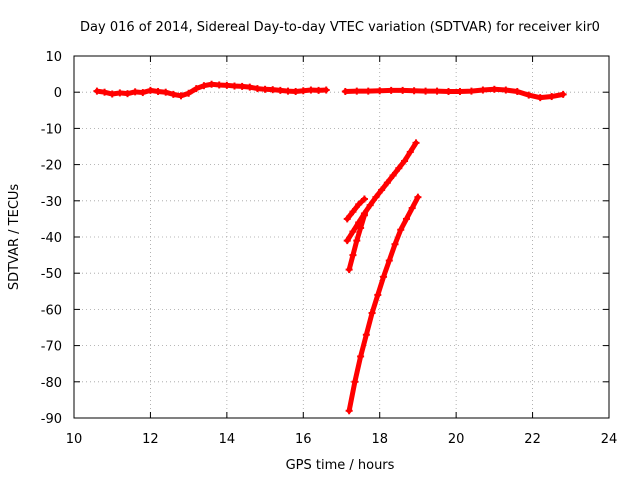  Describe the element at coordinates (74, 439) in the screenshot. I see `x-tick-label: 10` at that location.